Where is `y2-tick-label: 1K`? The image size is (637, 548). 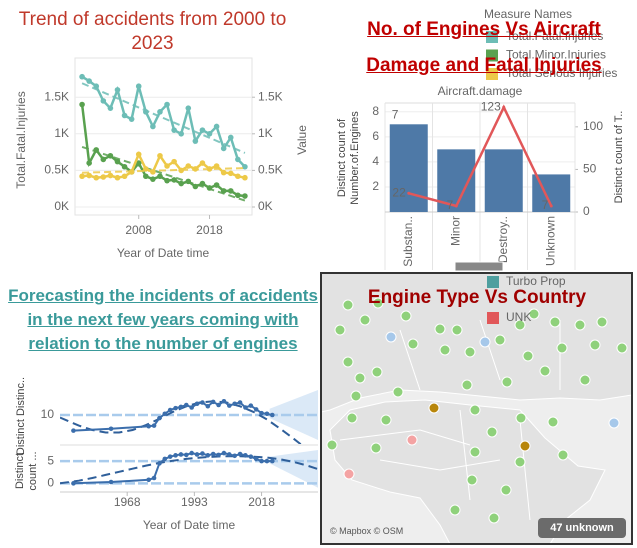
y2-tick-label: 1K is located at coordinates (265, 133).